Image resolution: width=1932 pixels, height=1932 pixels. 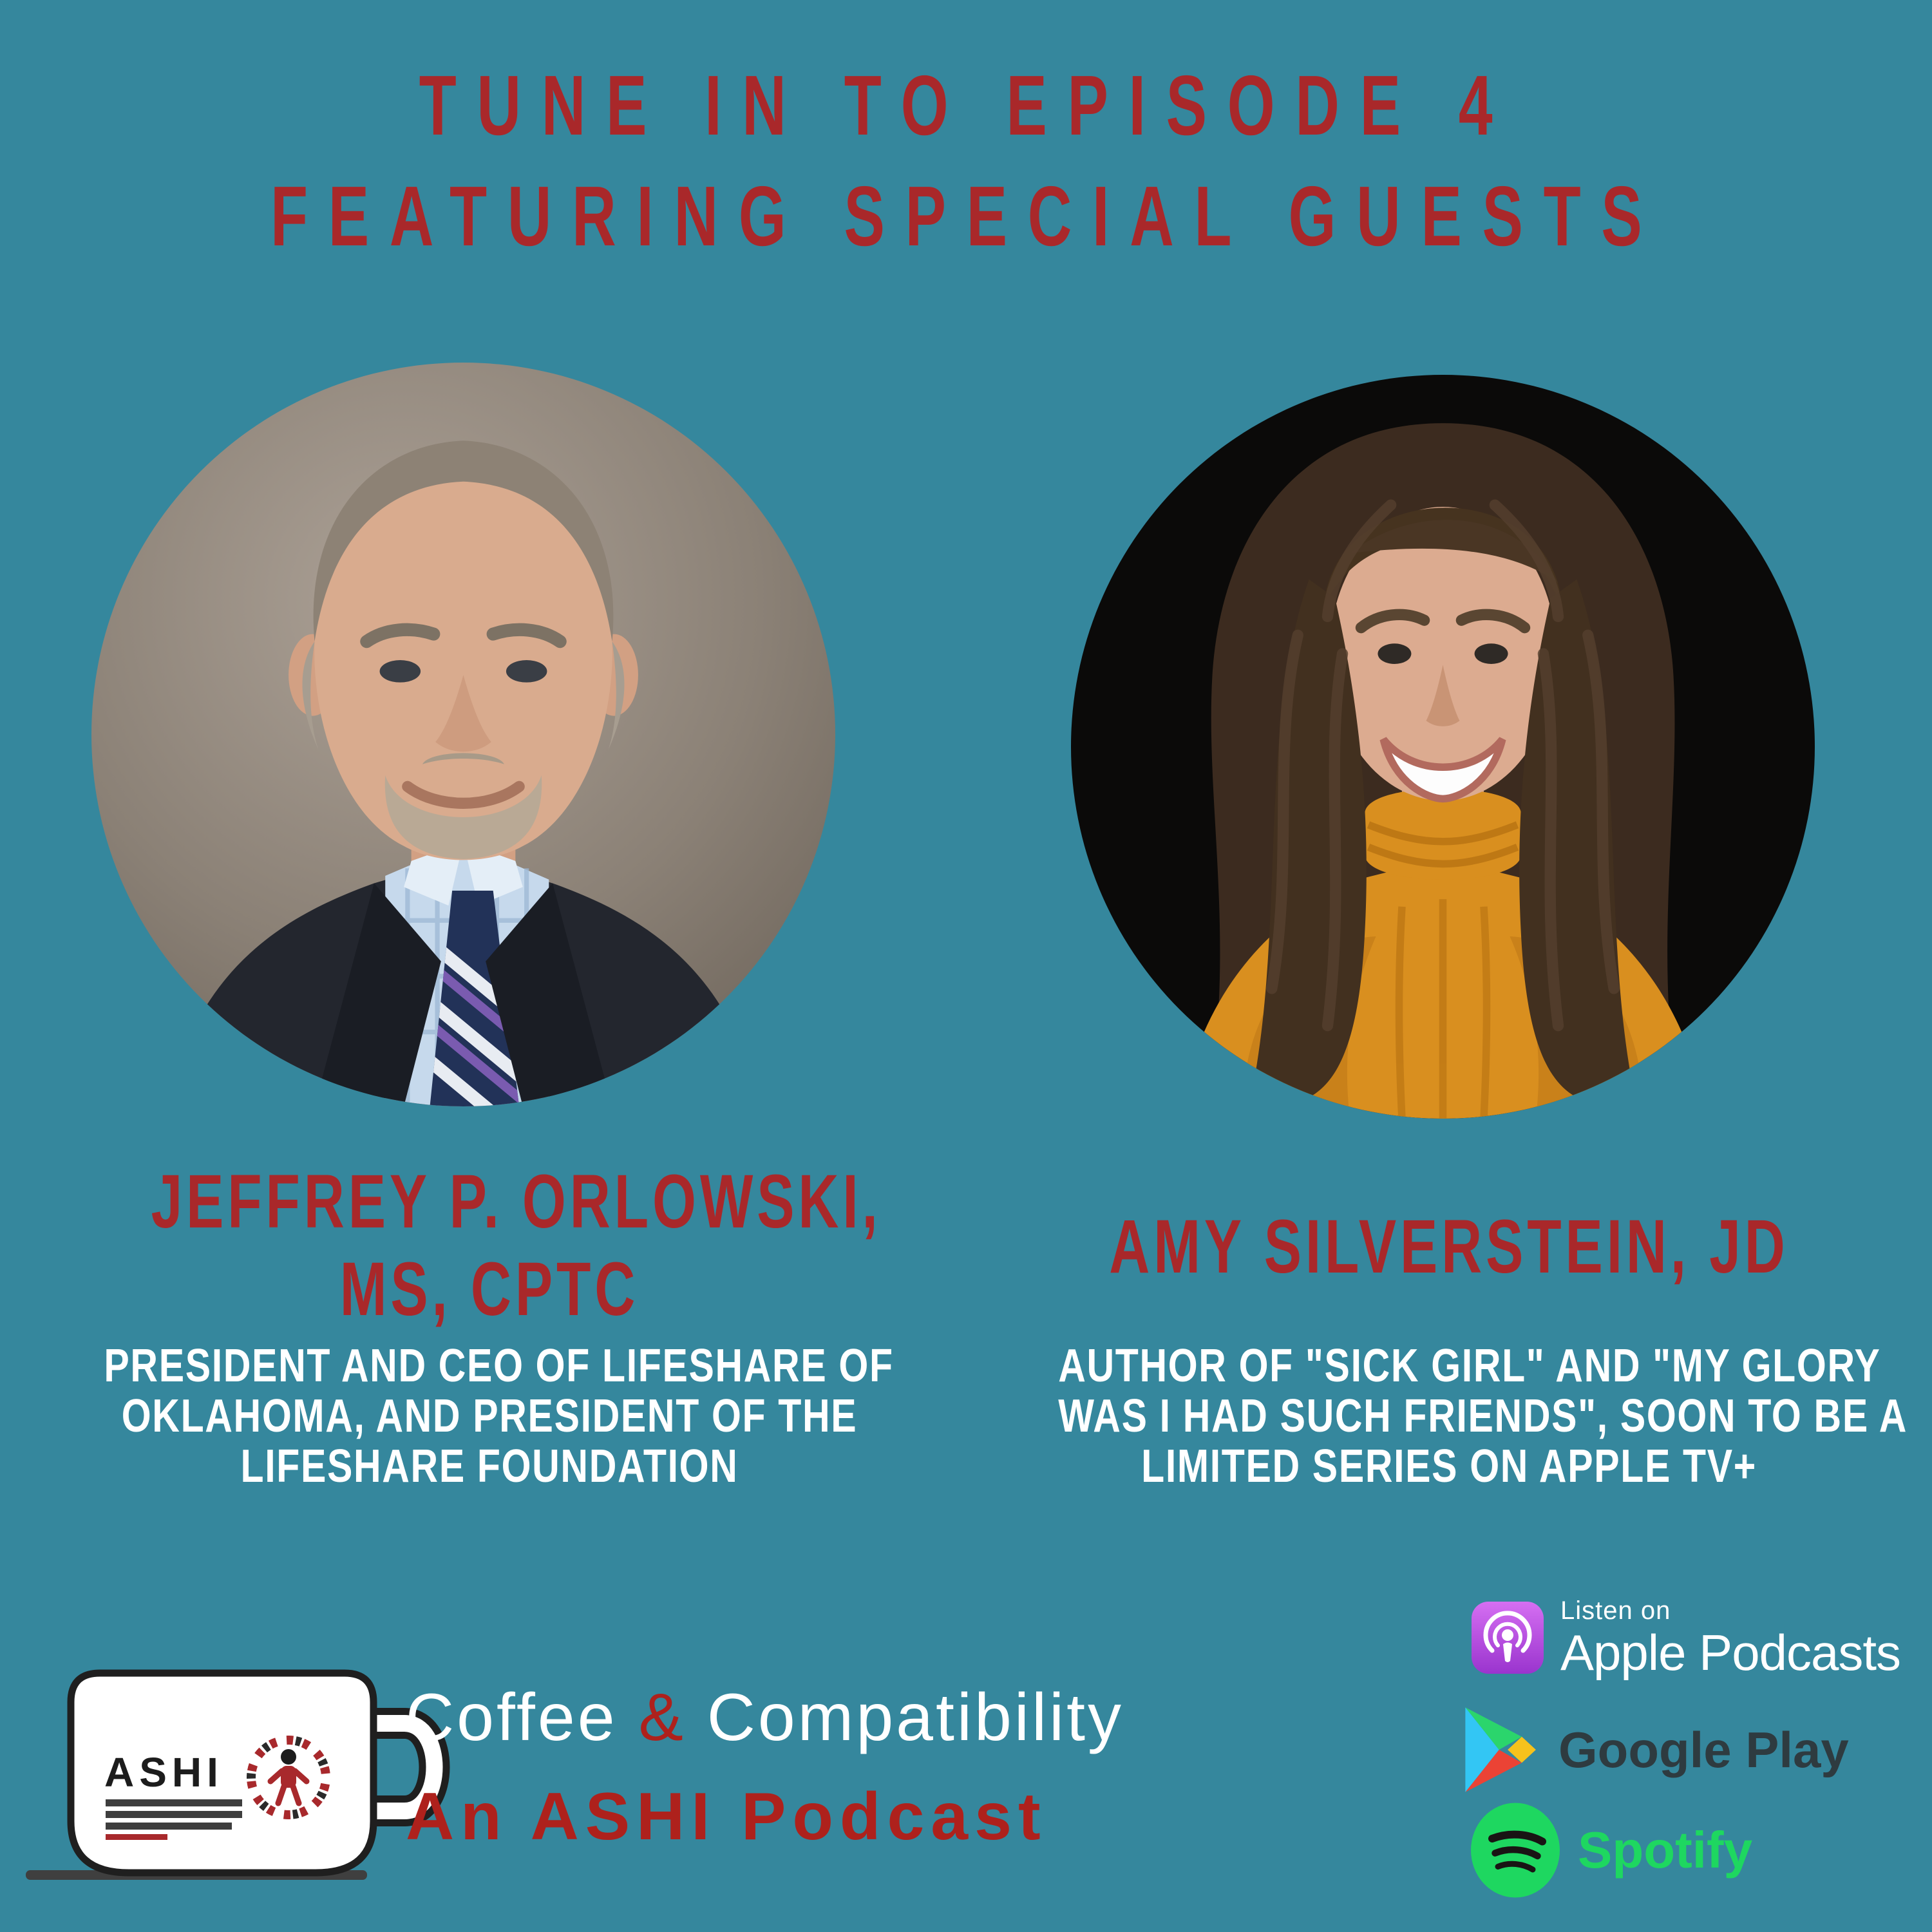 I want to click on guest-name-jeffrey-line1: JEFFREY P. ORLOWSKI,, so click(x=516, y=1201).